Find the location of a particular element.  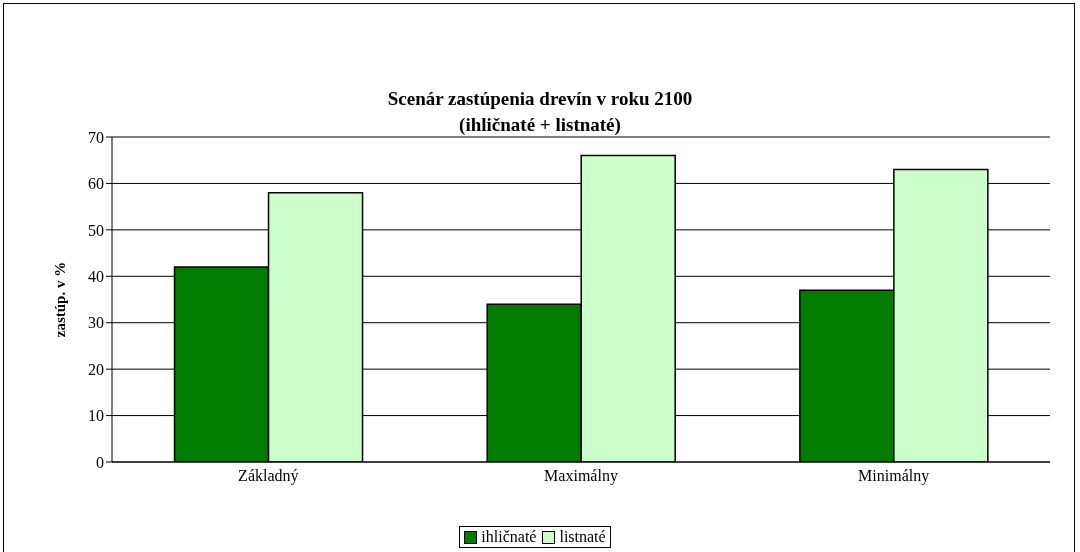

y-tick-label: 20 is located at coordinates (96, 369).